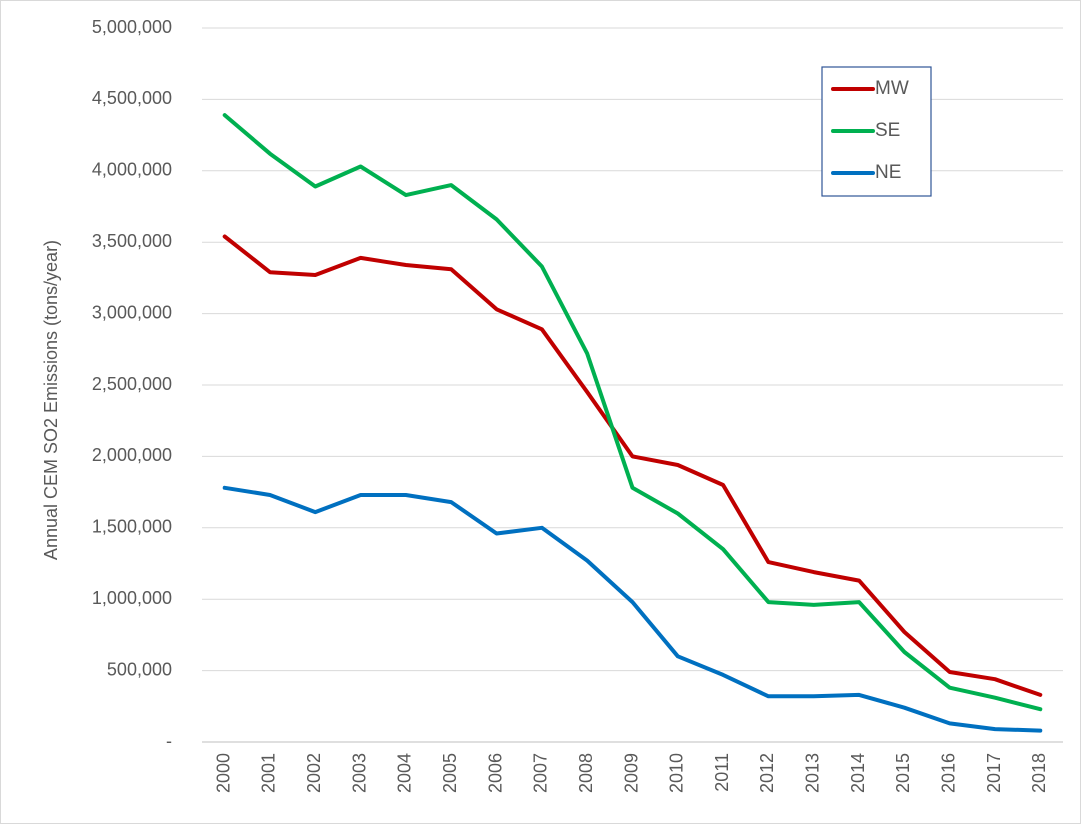 This screenshot has height=825, width=1081. I want to click on x-tick-label: 2011, so click(722, 772).